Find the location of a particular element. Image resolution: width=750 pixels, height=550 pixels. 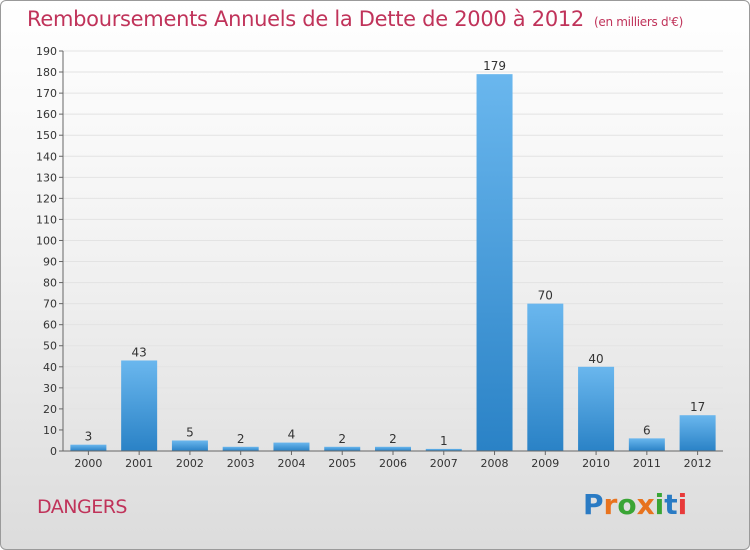

bar-value-label: 3 is located at coordinates (89, 437).